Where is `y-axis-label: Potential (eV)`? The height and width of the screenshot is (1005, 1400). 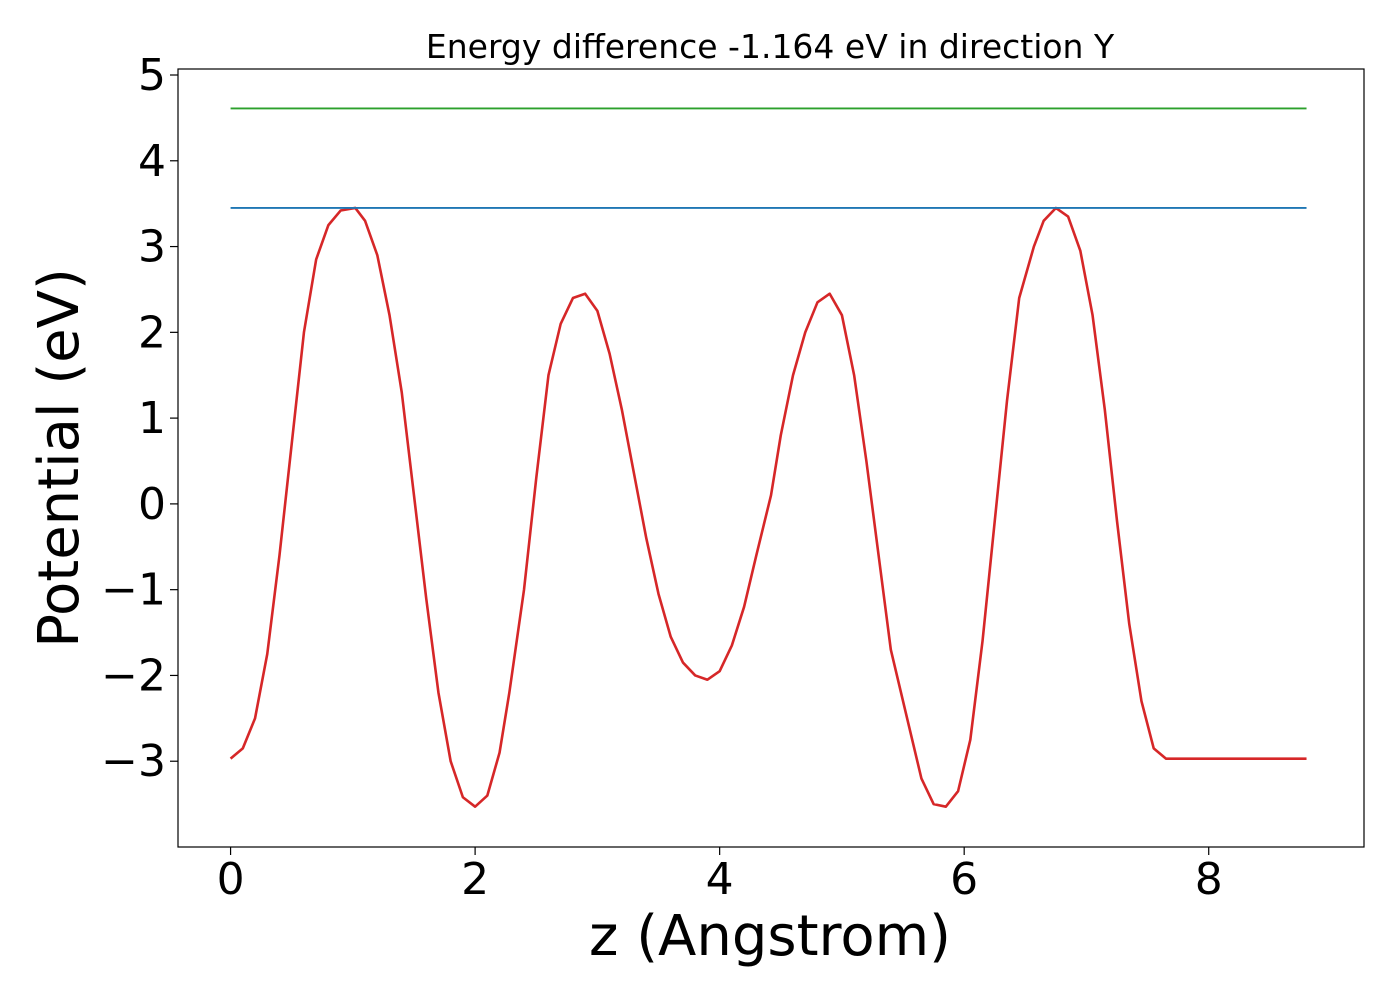
y-axis-label: Potential (eV) is located at coordinates (59, 458).